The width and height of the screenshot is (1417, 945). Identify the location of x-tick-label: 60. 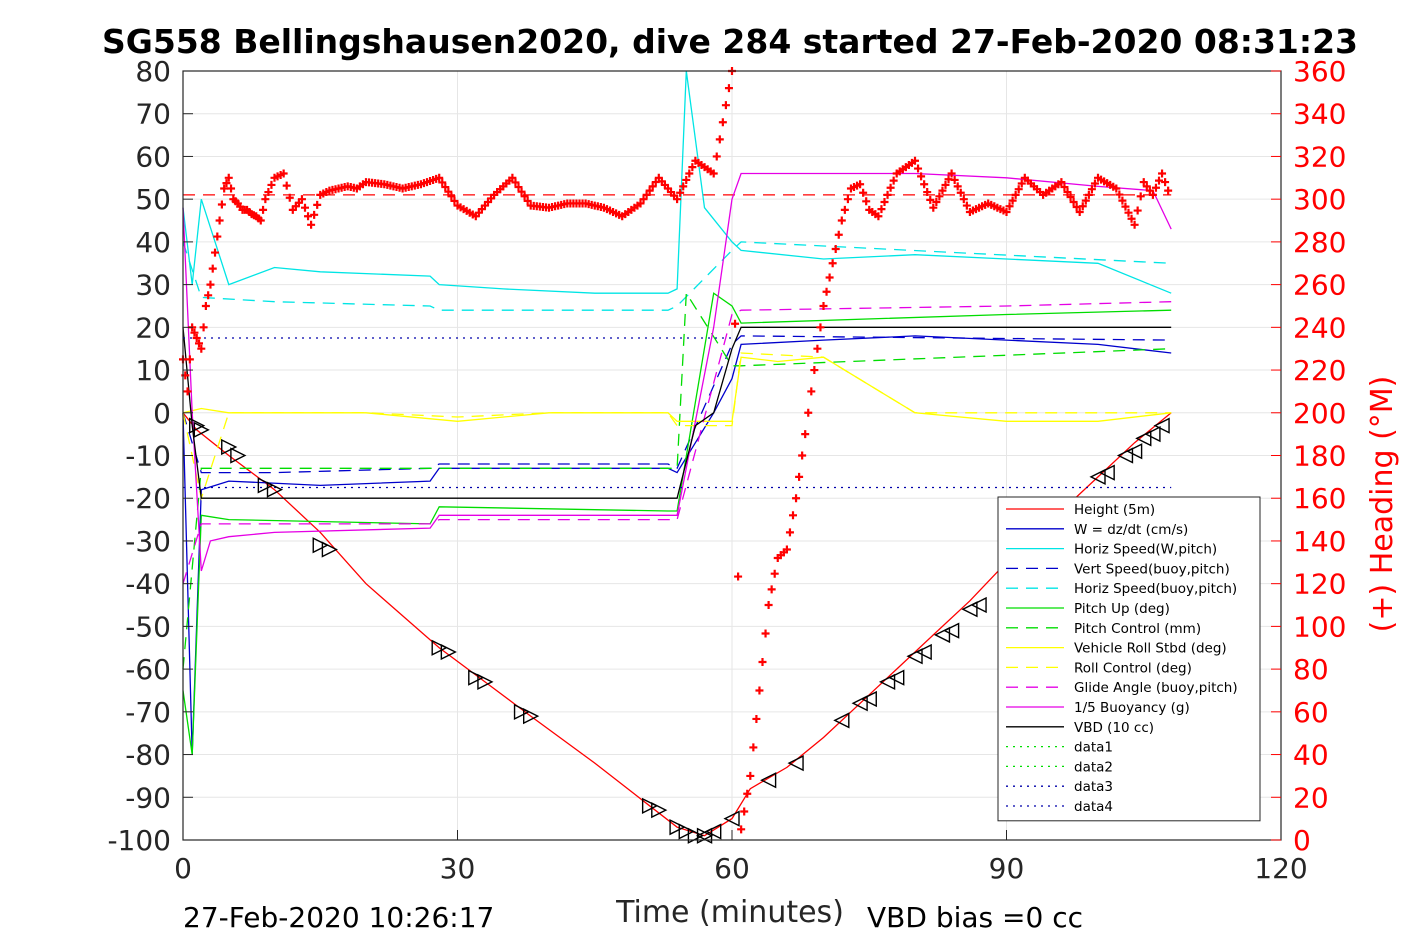
(732, 868).